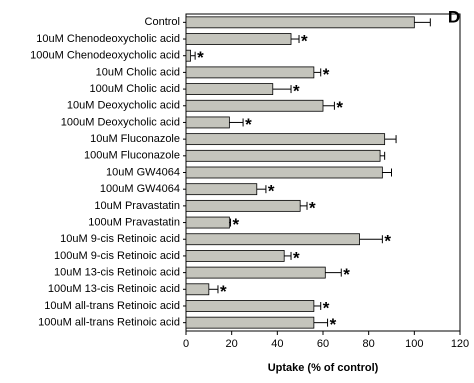 The image size is (474, 383). I want to click on x-tick-label: 20, so click(232, 344).